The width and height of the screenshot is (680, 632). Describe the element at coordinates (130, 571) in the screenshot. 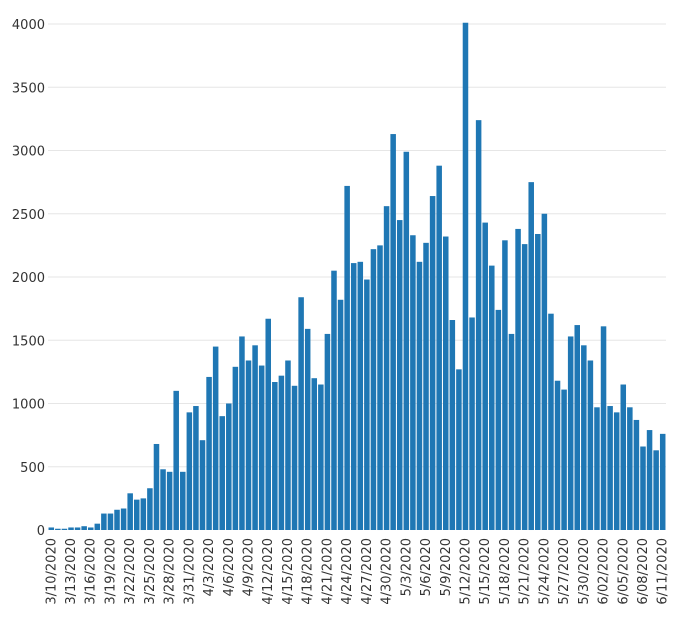

I see `x-tick-label: 3/22/2020` at that location.